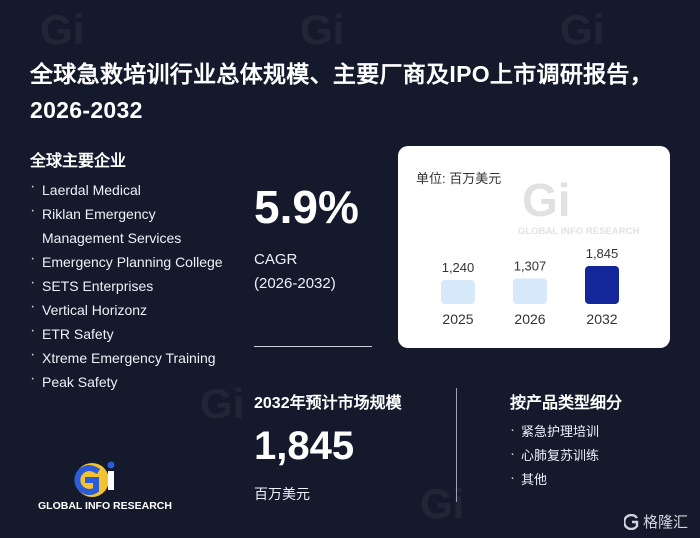  I want to click on bar-2025, so click(458, 292).